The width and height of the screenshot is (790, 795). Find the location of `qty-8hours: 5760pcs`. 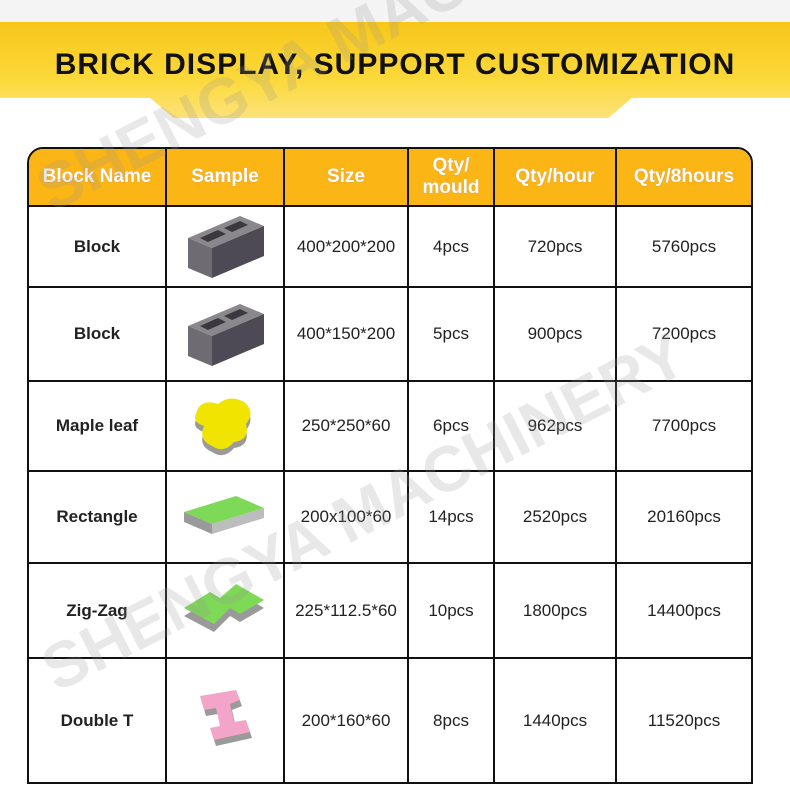

qty-8hours: 5760pcs is located at coordinates (684, 247).